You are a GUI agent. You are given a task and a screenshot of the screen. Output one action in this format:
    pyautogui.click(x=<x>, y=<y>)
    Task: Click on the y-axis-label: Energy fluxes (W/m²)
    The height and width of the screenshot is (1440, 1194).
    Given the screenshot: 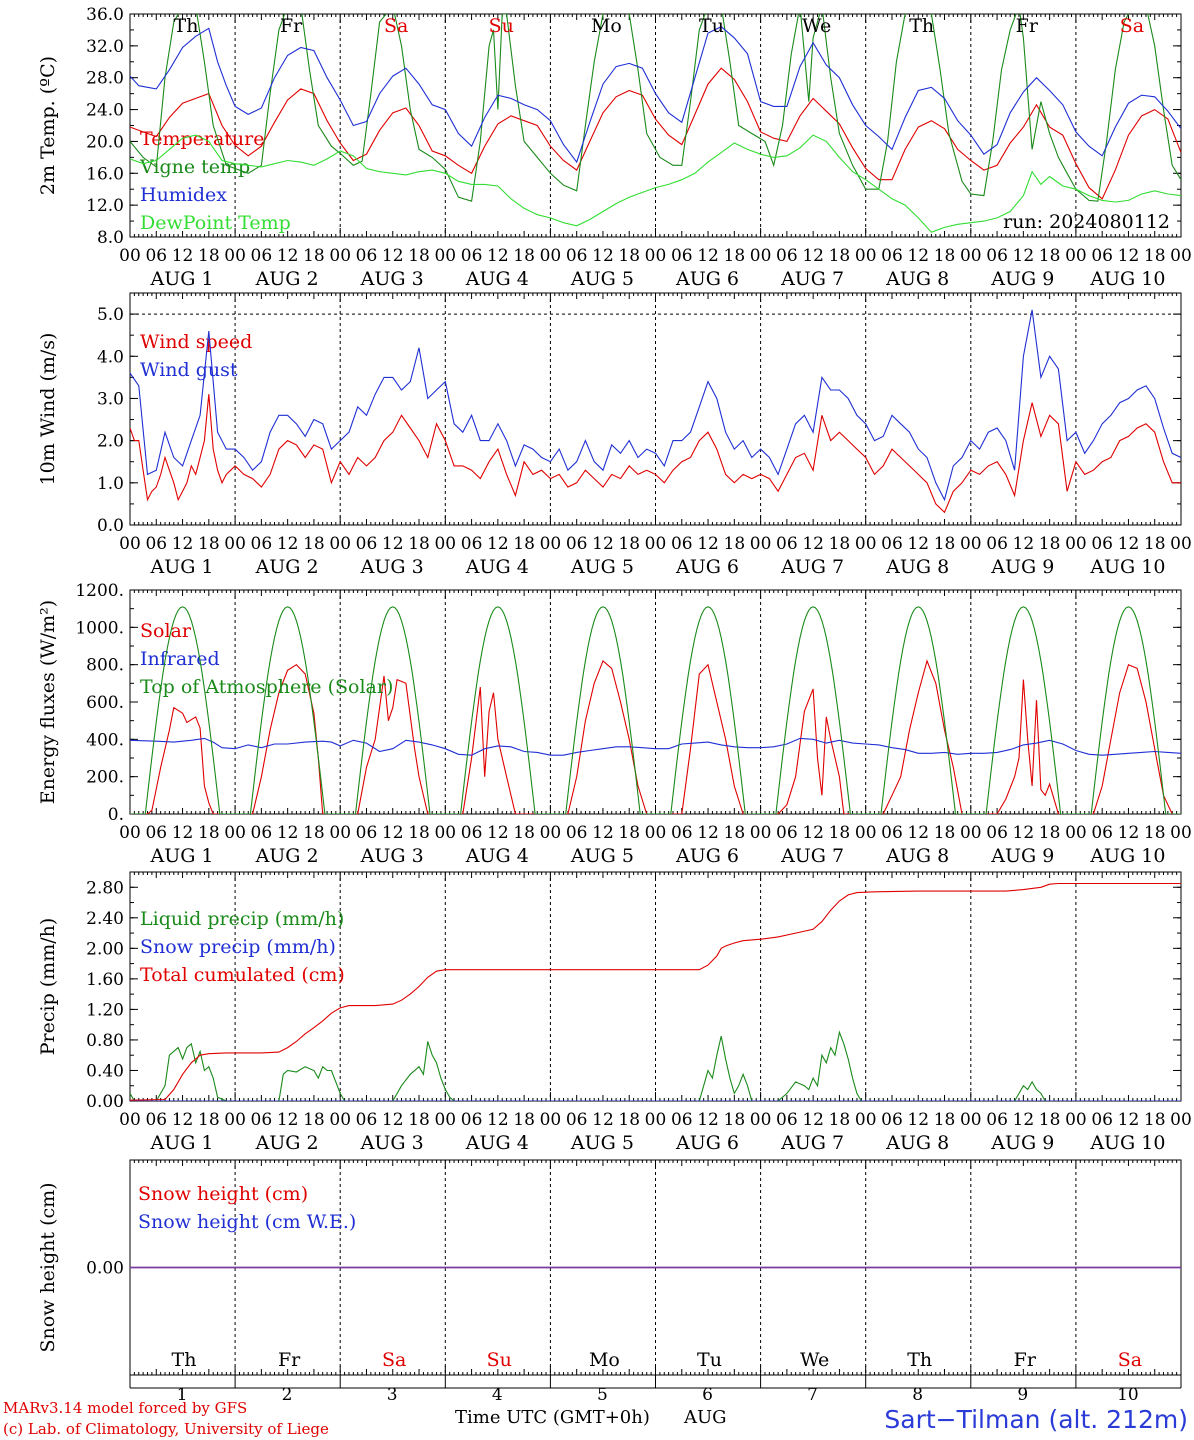 What is the action you would take?
    pyautogui.click(x=48, y=702)
    